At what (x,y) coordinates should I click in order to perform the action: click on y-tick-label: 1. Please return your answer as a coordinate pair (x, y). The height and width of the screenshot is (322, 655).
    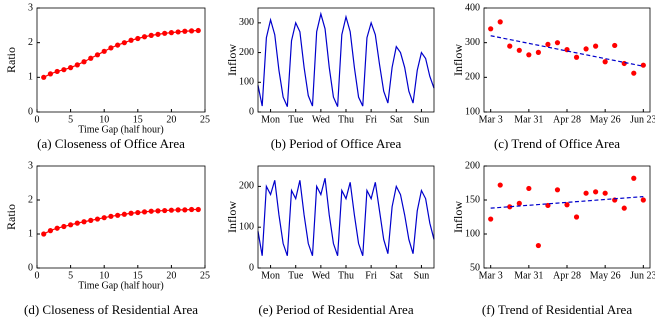
    Looking at the image, I should click on (30, 77).